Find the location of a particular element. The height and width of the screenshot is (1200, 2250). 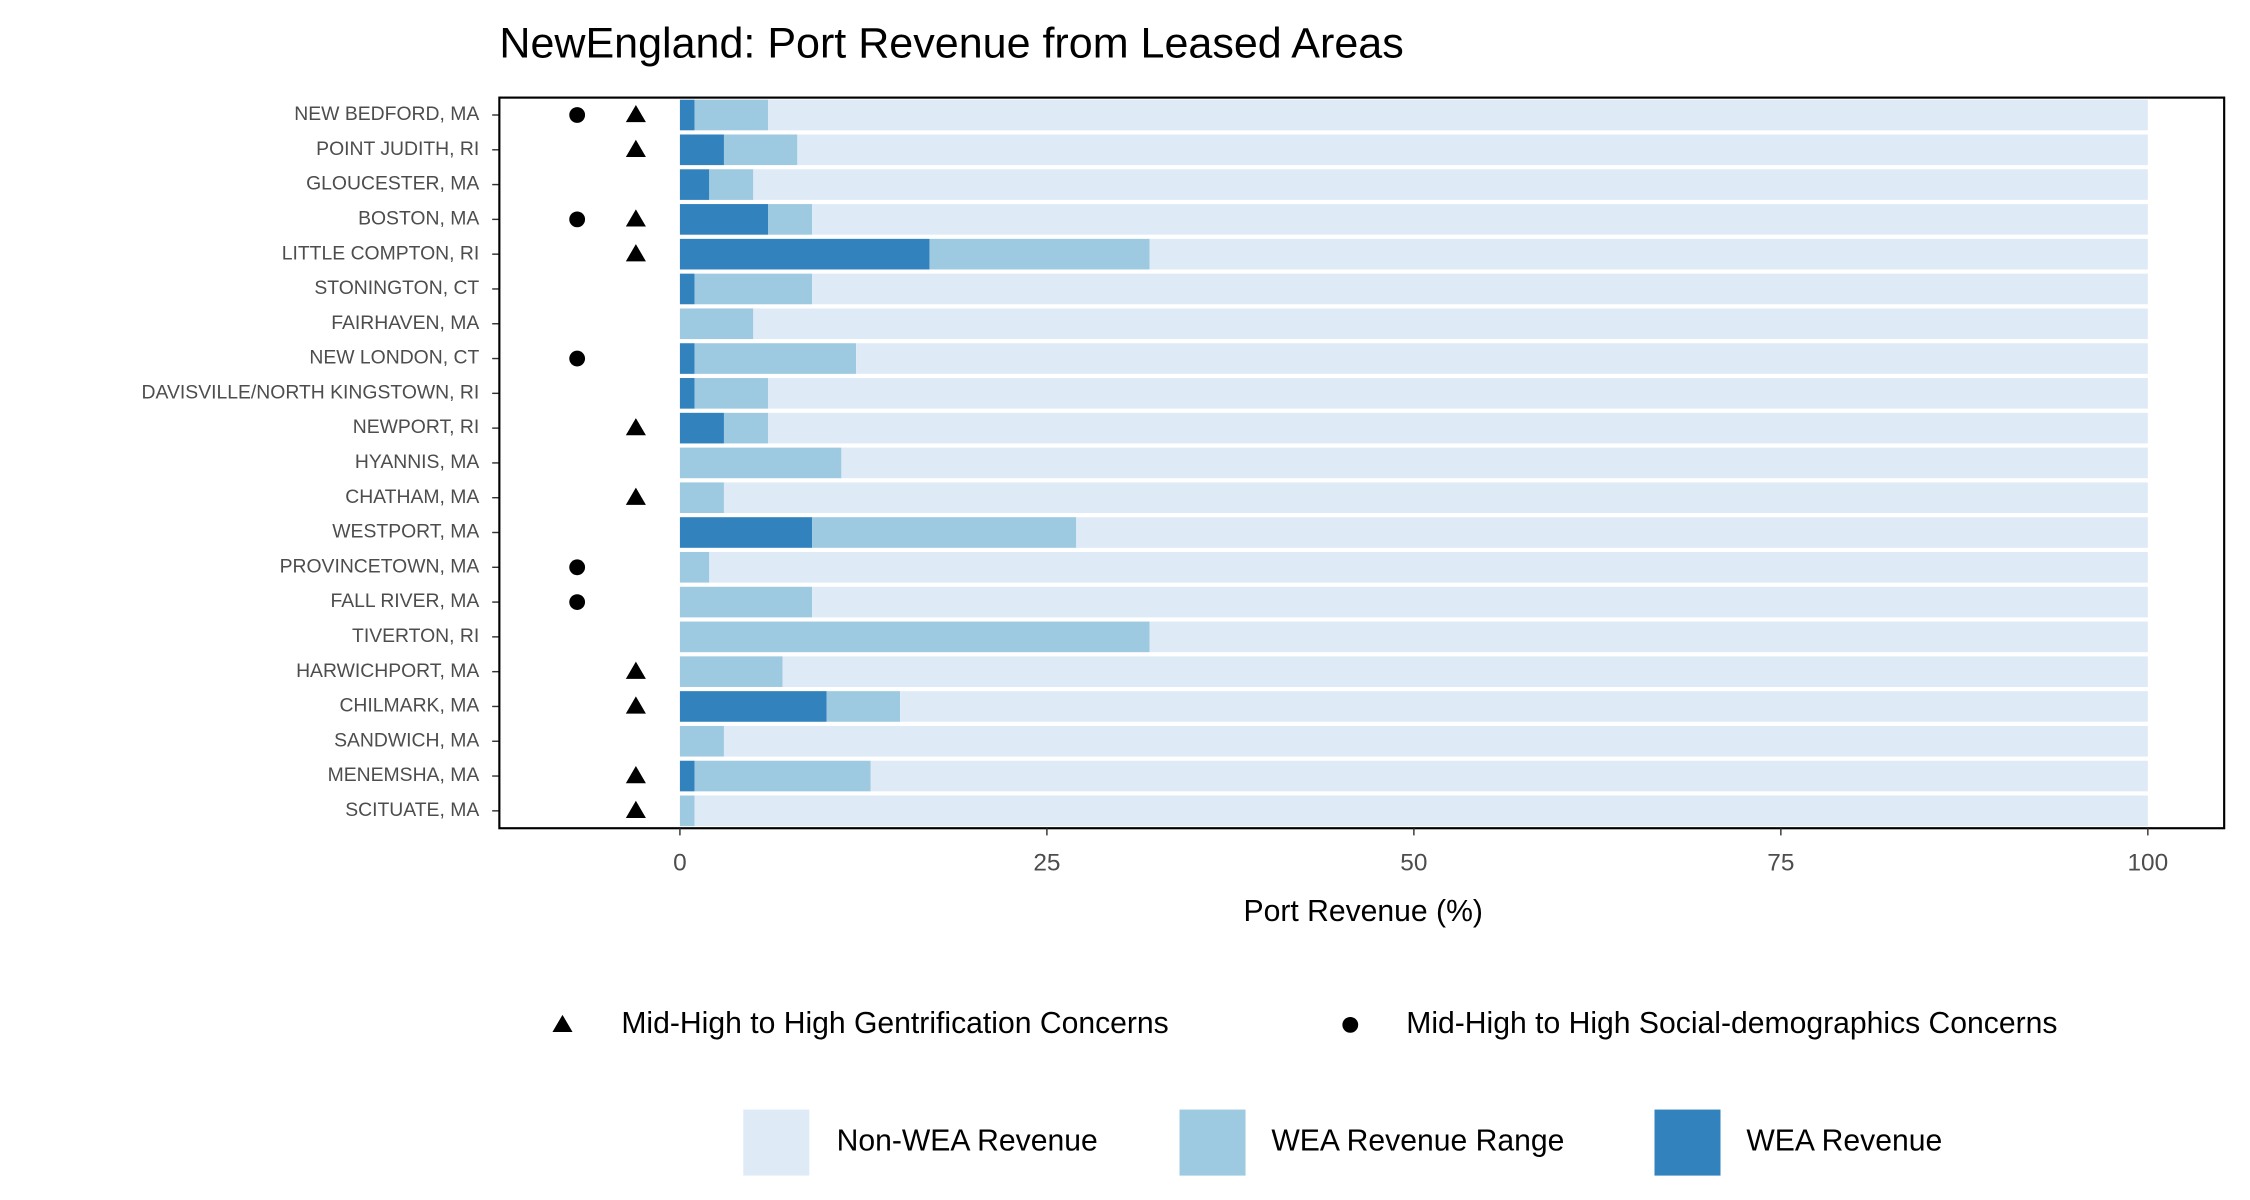

legend-label: Mid-High to High Gentrification Concerns is located at coordinates (894, 1023).